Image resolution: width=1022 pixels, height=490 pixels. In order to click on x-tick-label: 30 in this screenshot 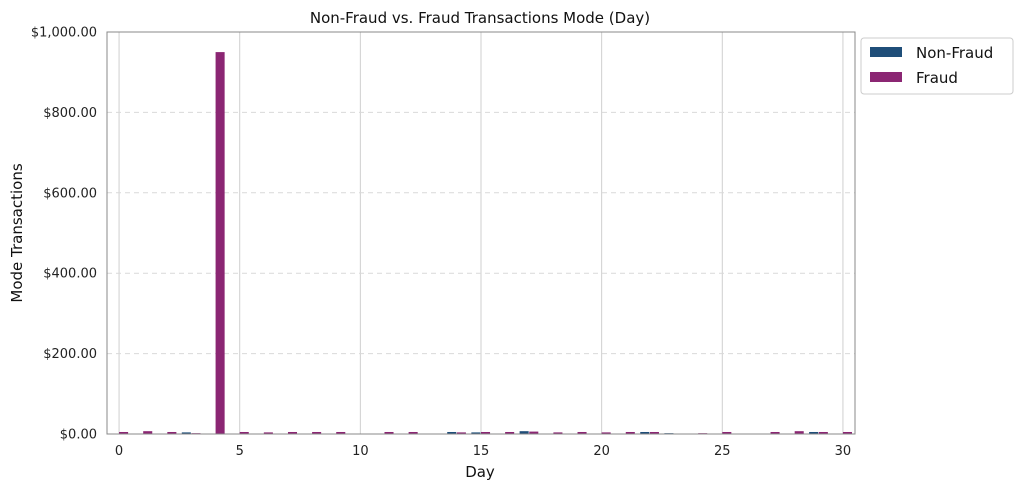, I will do `click(843, 451)`.